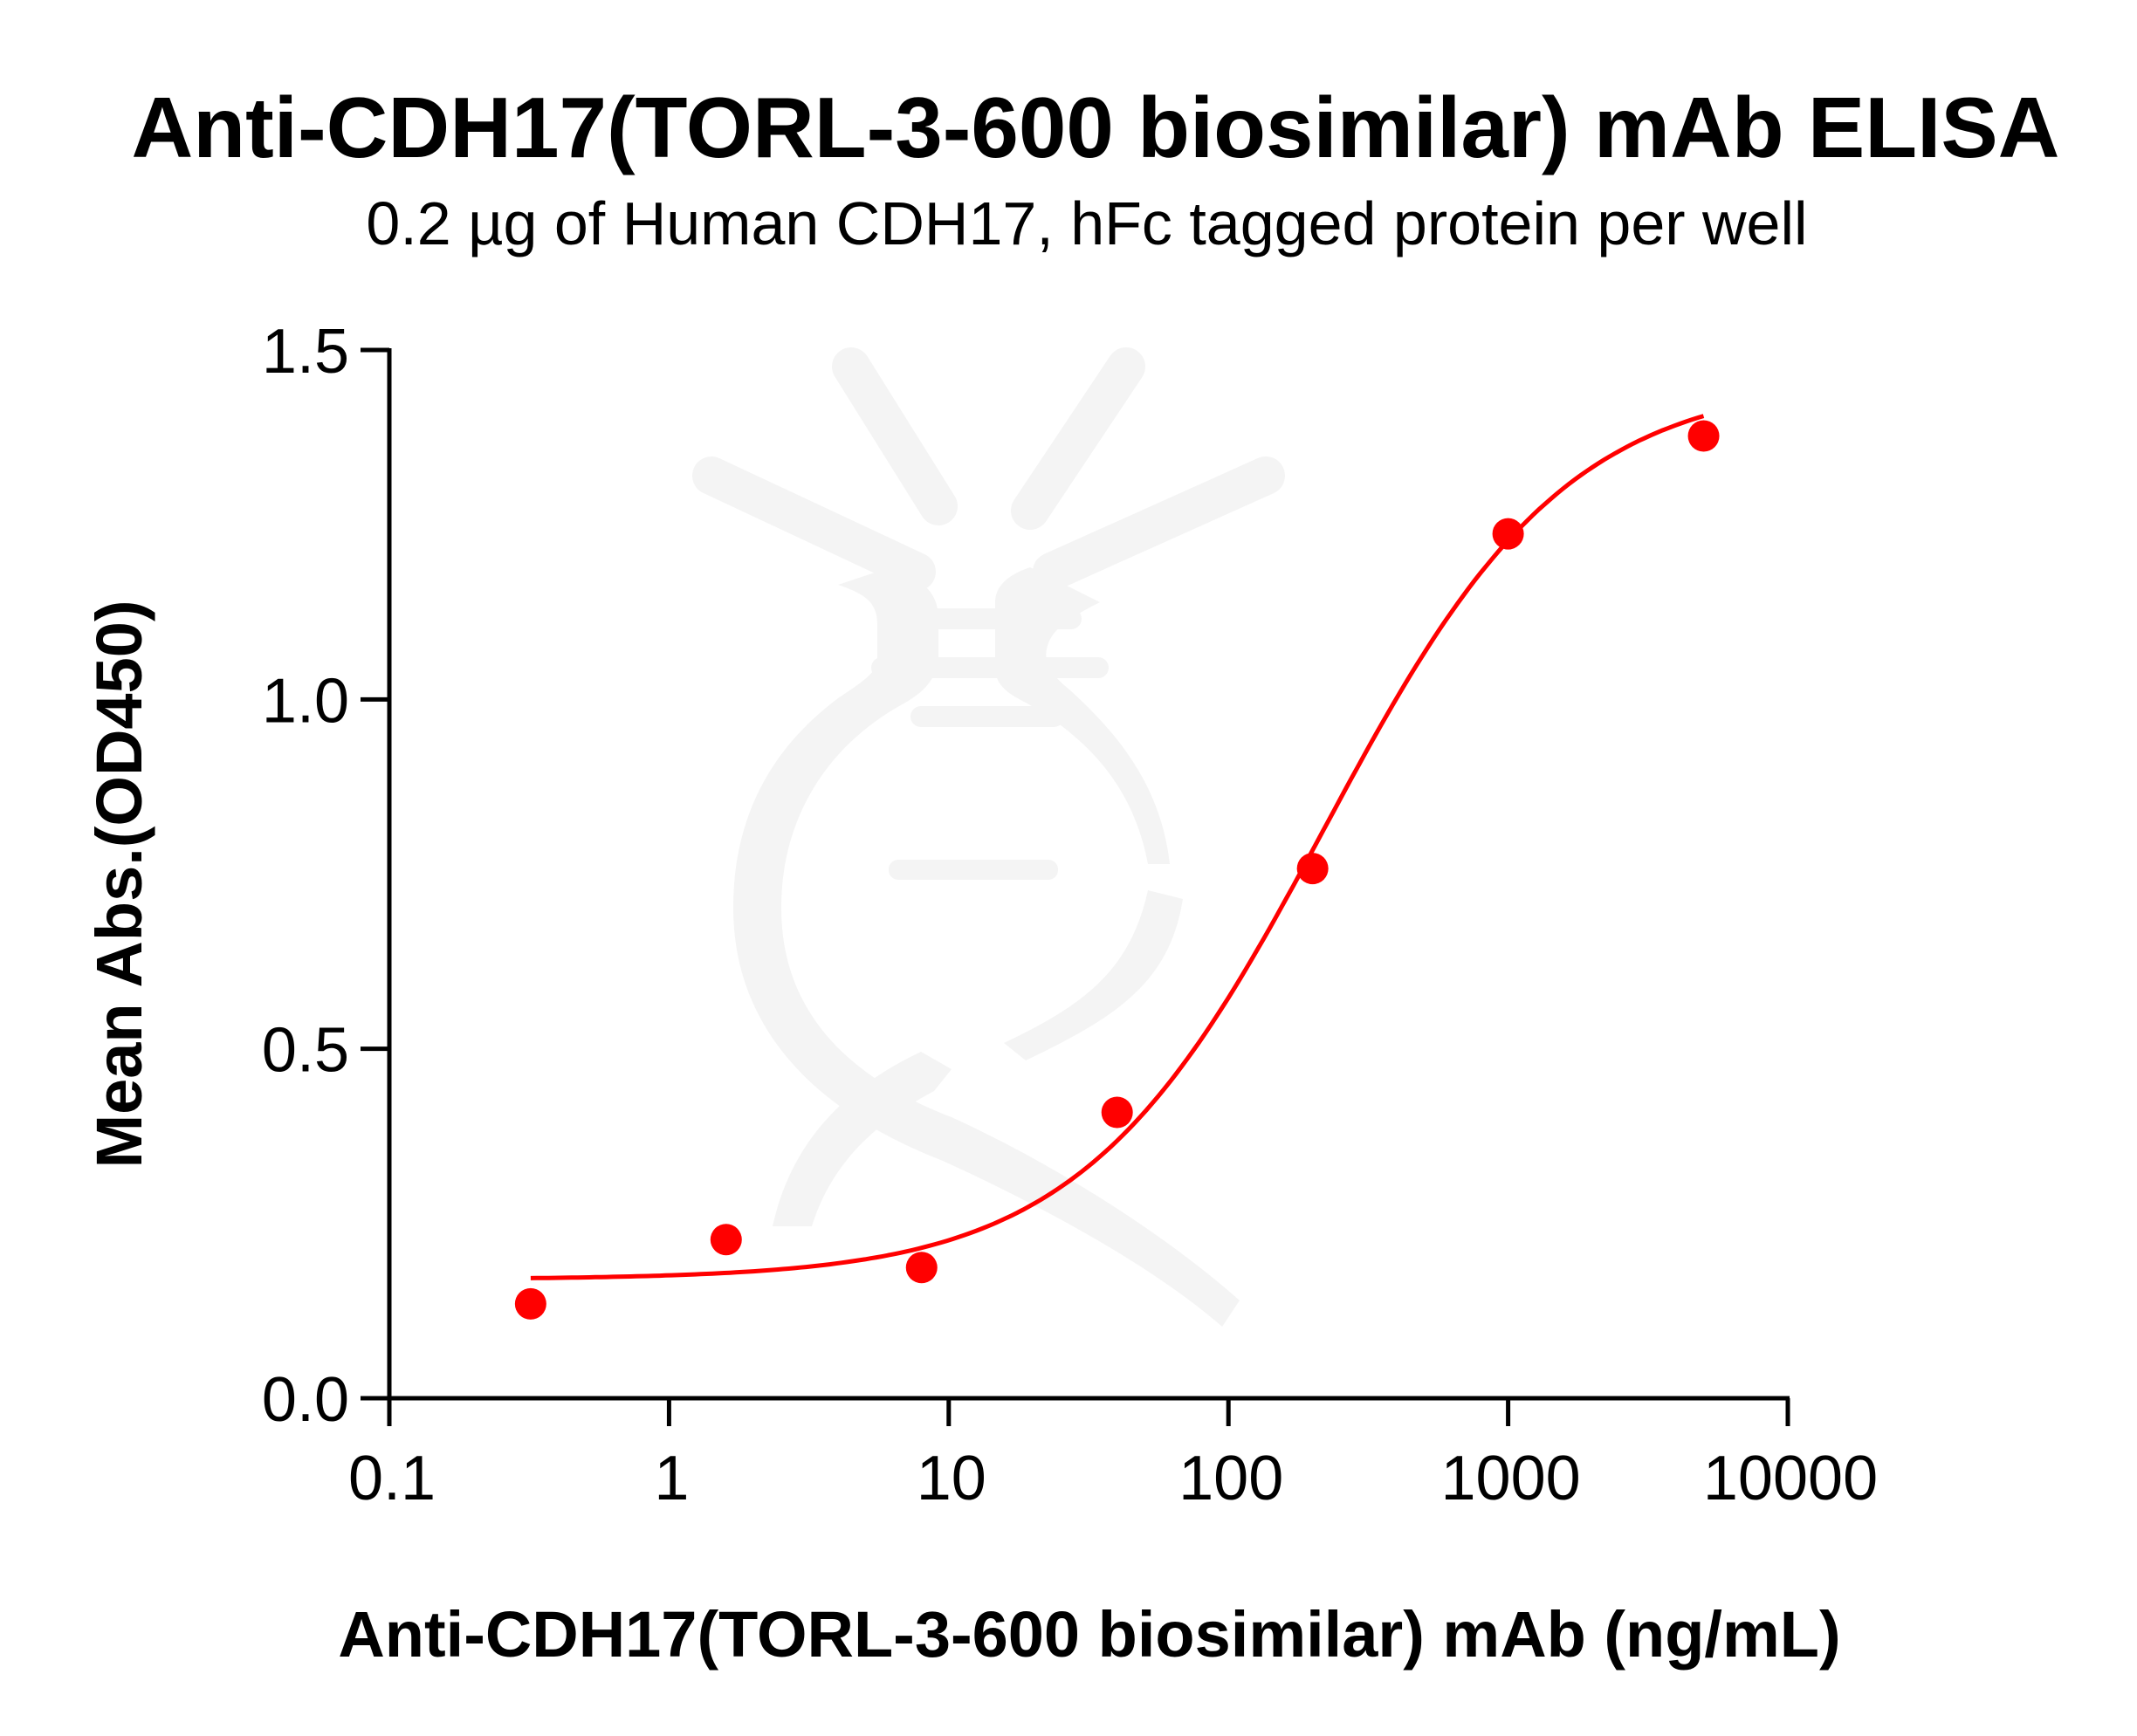 The image size is (2137, 1736). I want to click on y-tick-label: 0.0, so click(305, 1400).